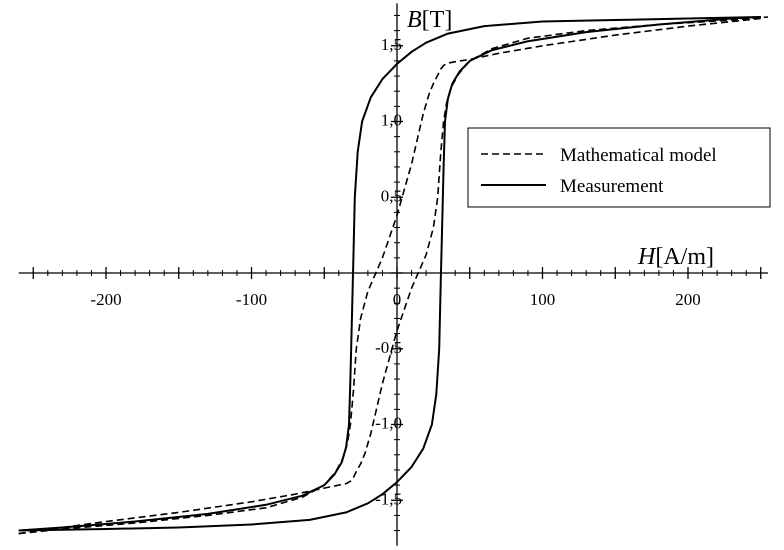 The height and width of the screenshot is (550, 784). I want to click on legend-label-model: Mathematical model, so click(638, 155).